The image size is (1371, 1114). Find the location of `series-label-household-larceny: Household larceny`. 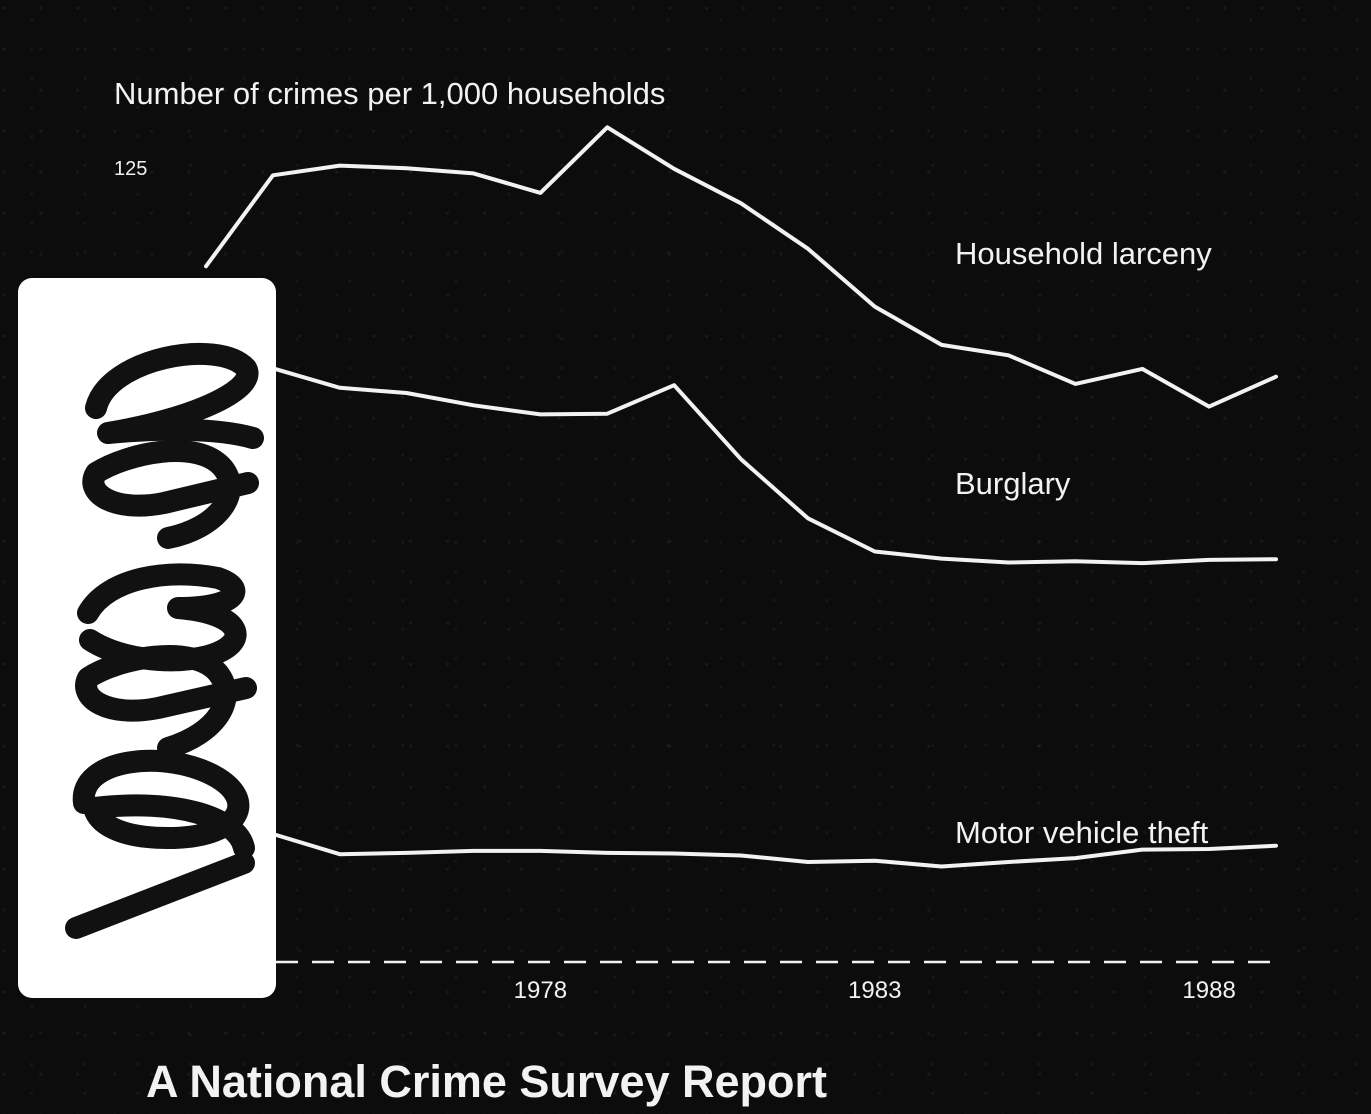

series-label-household-larceny: Household larceny is located at coordinates (1083, 253).